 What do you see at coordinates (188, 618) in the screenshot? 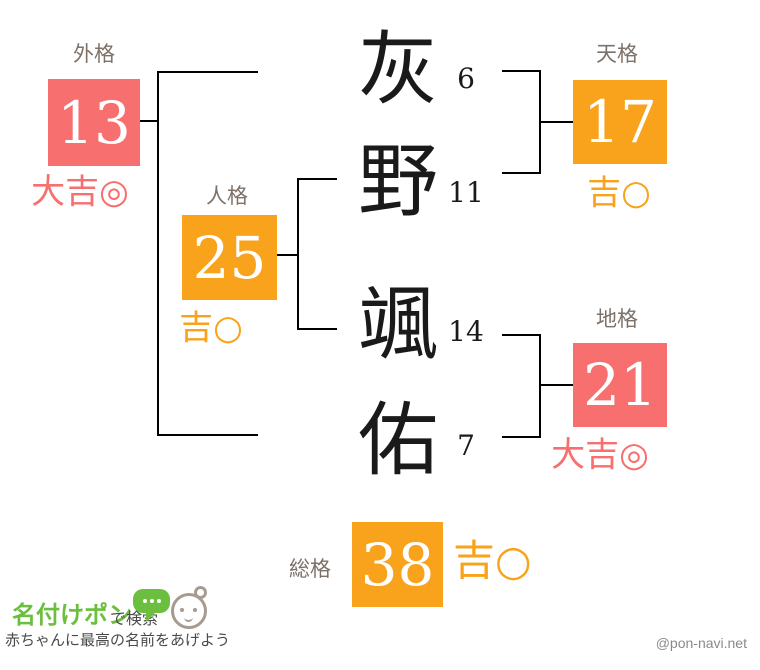
I see `baby-mouth` at bounding box center [188, 618].